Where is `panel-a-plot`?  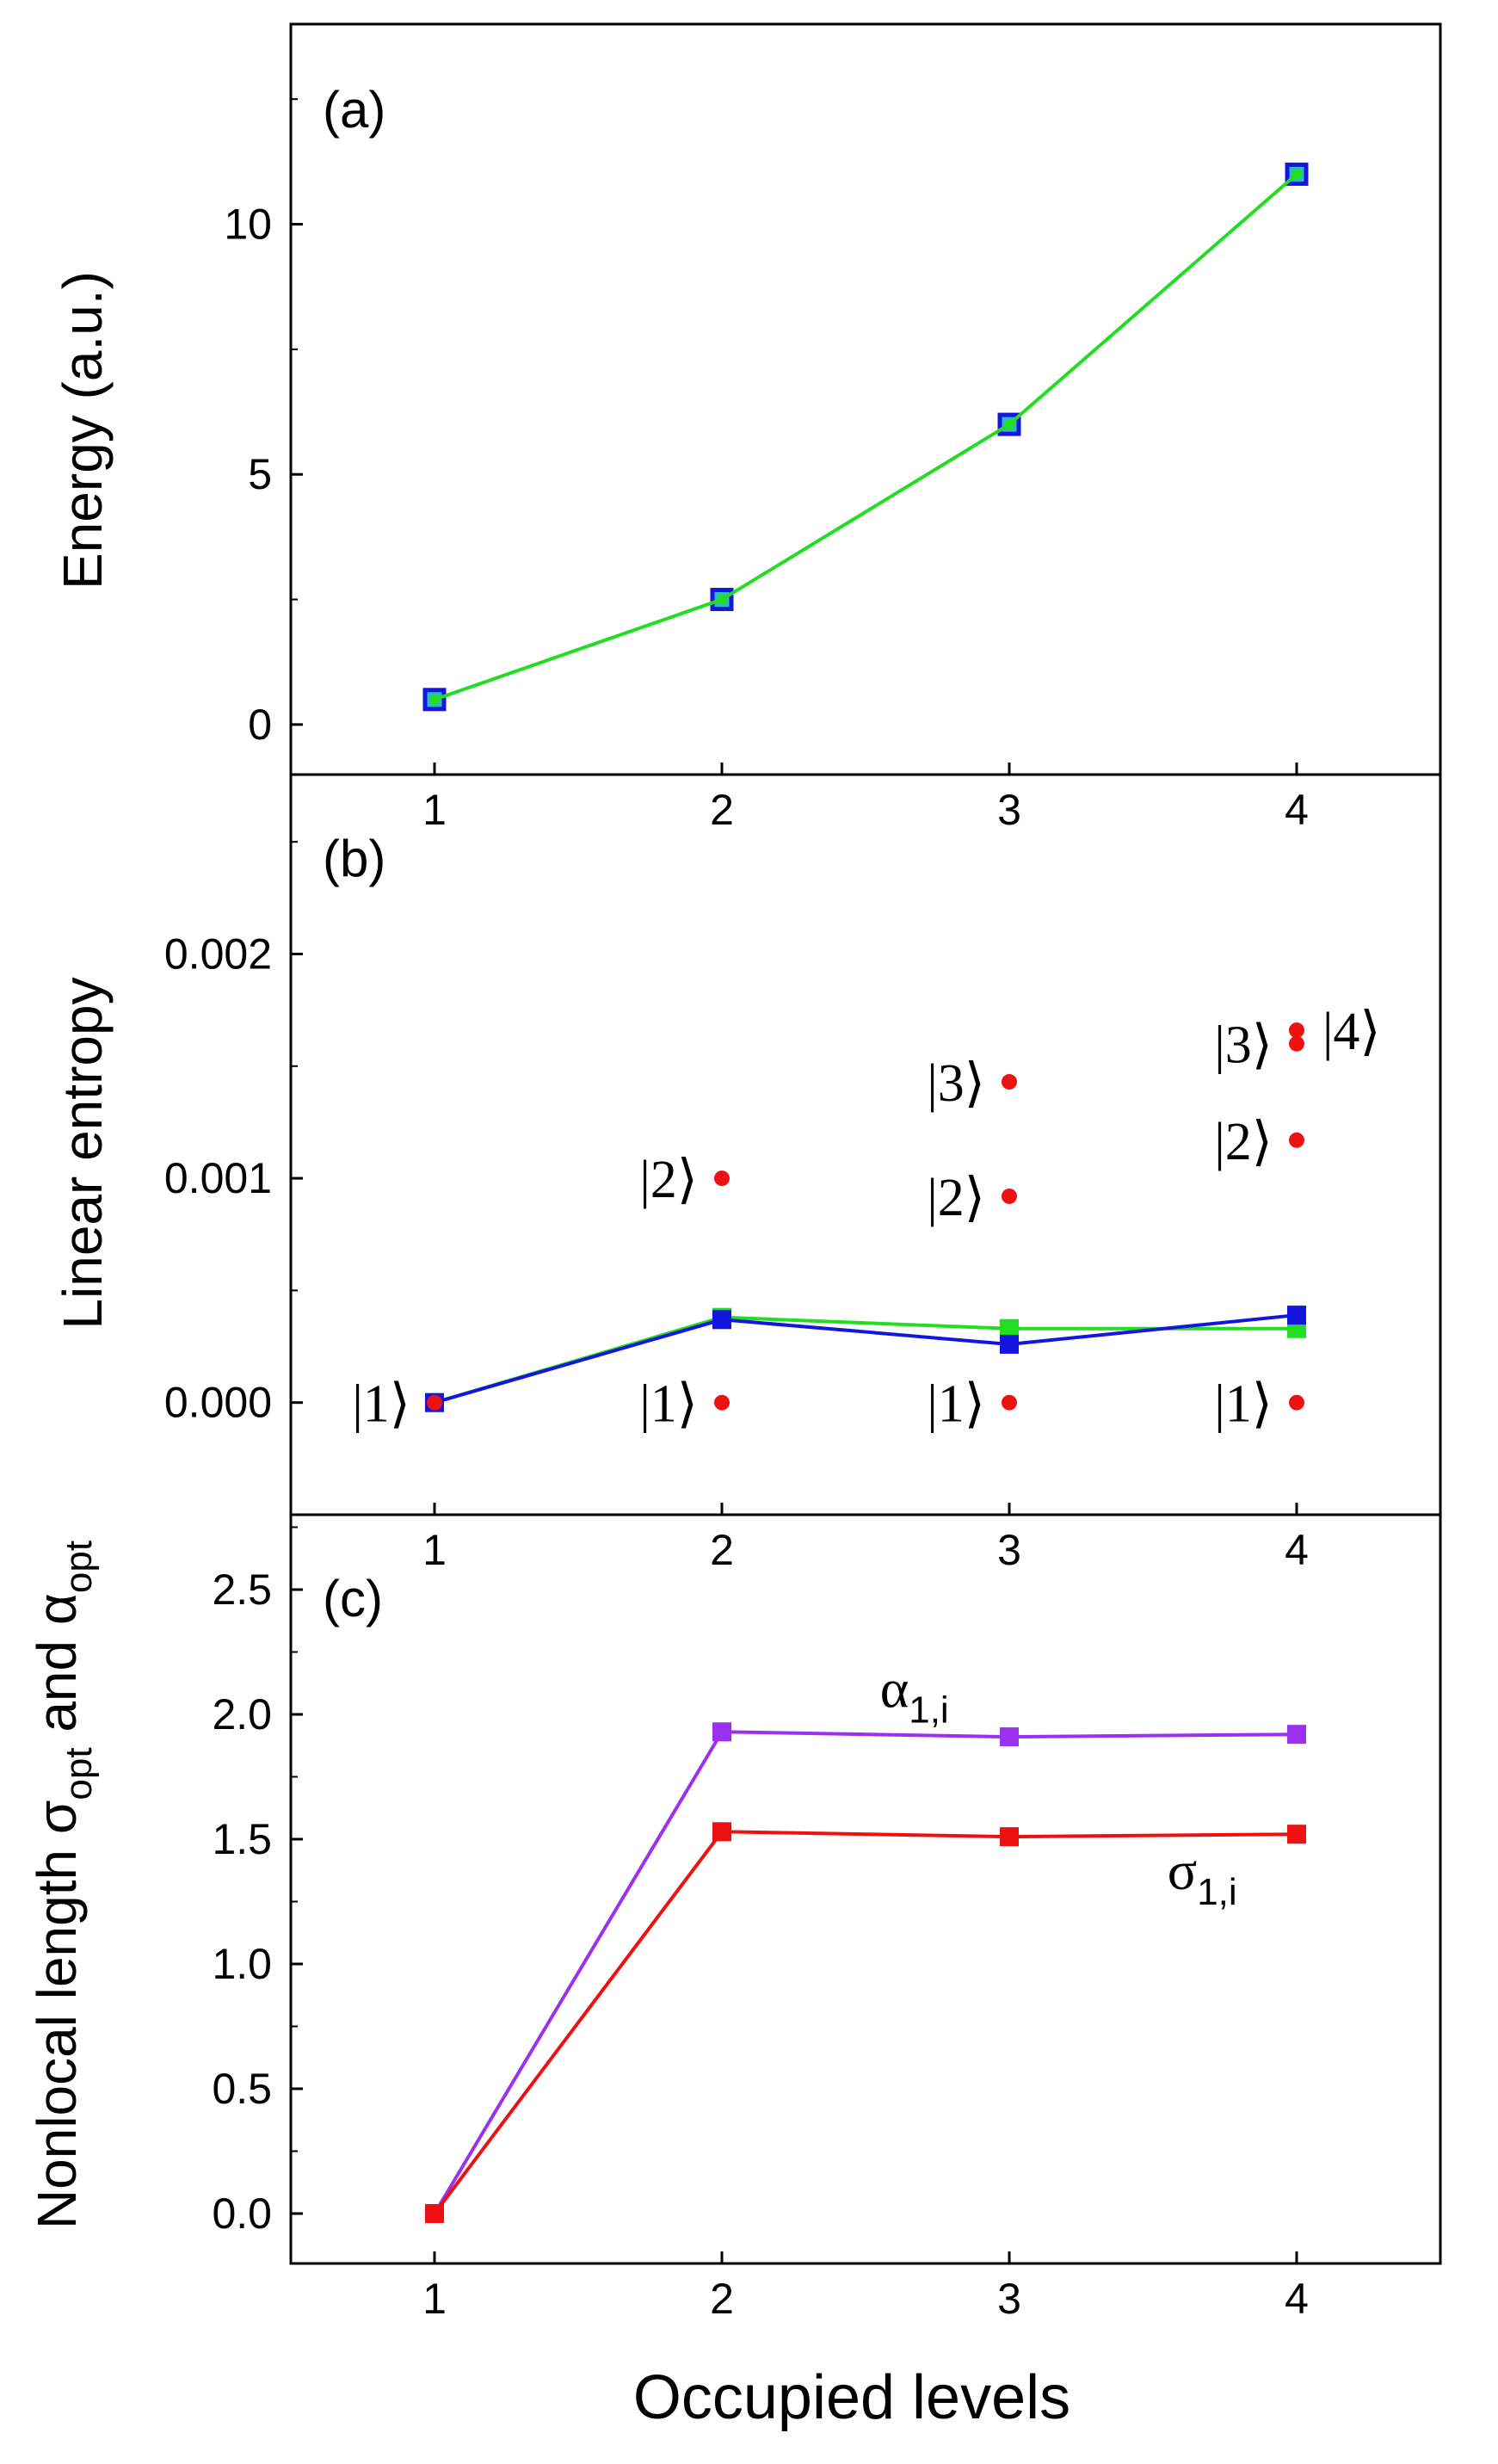
panel-a-plot is located at coordinates (865, 437).